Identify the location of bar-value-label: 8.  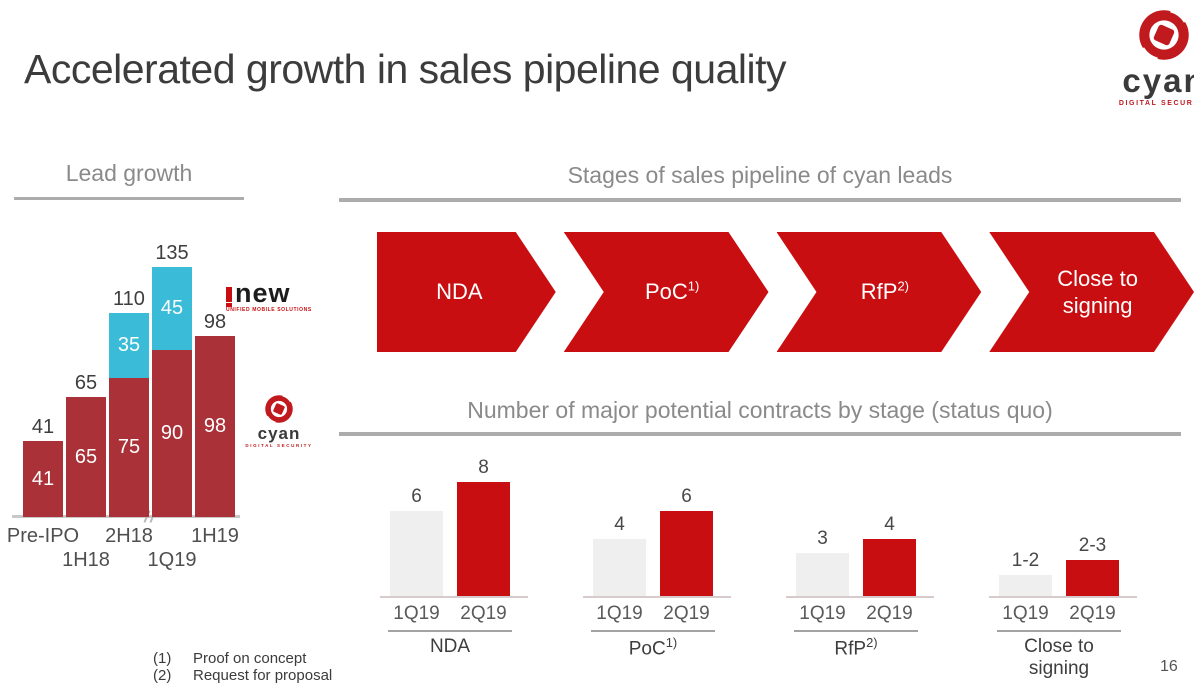
(483, 467).